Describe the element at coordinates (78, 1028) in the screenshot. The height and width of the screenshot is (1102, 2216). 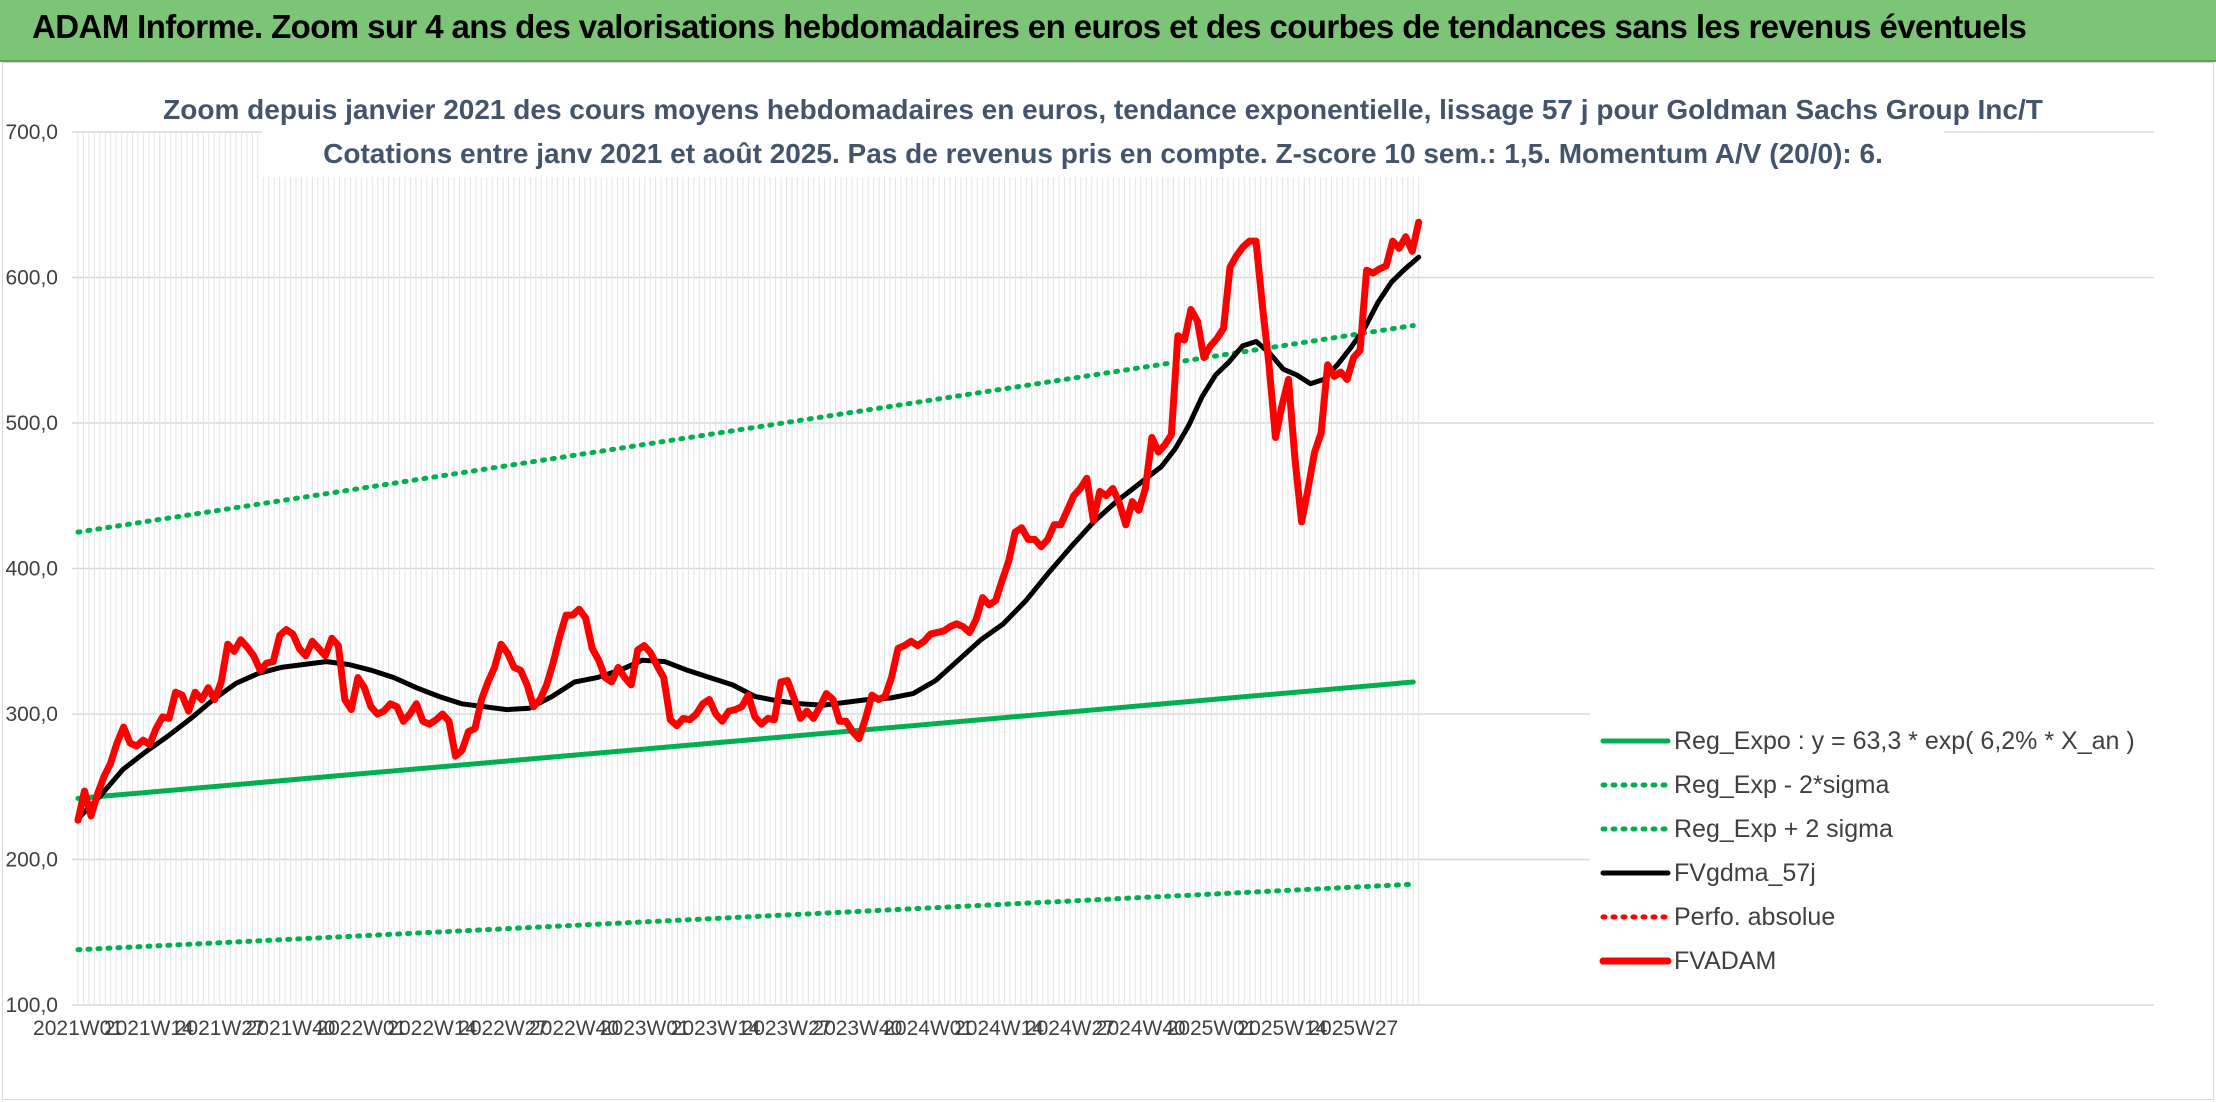
I see `x-tick-label: 2021W01` at that location.